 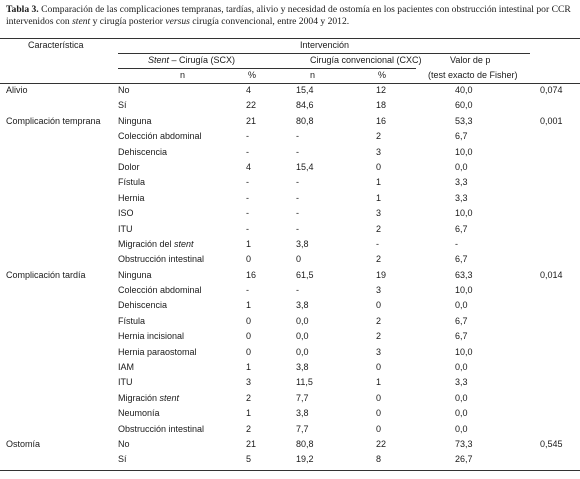 What do you see at coordinates (302, 397) in the screenshot?
I see `cell-p1: 7,7` at bounding box center [302, 397].